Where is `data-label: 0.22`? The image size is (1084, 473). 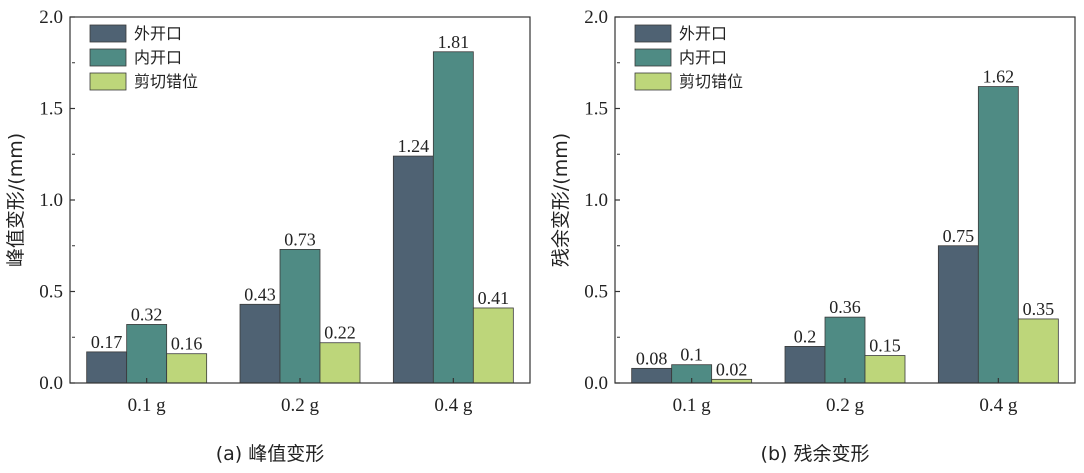 data-label: 0.22 is located at coordinates (340, 333).